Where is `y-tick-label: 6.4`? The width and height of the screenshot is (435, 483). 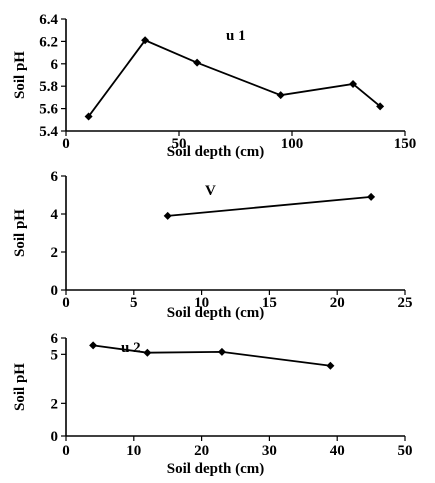
y-tick-label: 6.4 is located at coordinates (48, 20).